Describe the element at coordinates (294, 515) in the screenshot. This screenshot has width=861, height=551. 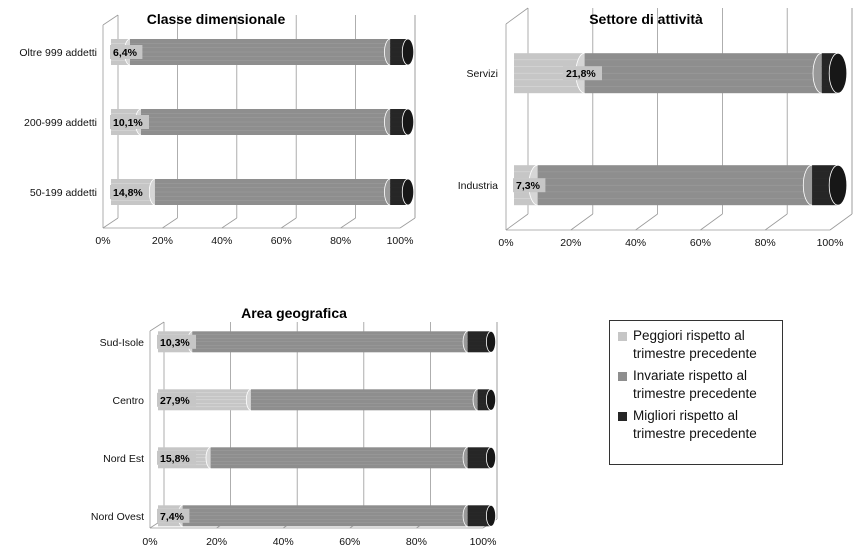
I see `bar-group: 7,4% Nord Ovest` at that location.